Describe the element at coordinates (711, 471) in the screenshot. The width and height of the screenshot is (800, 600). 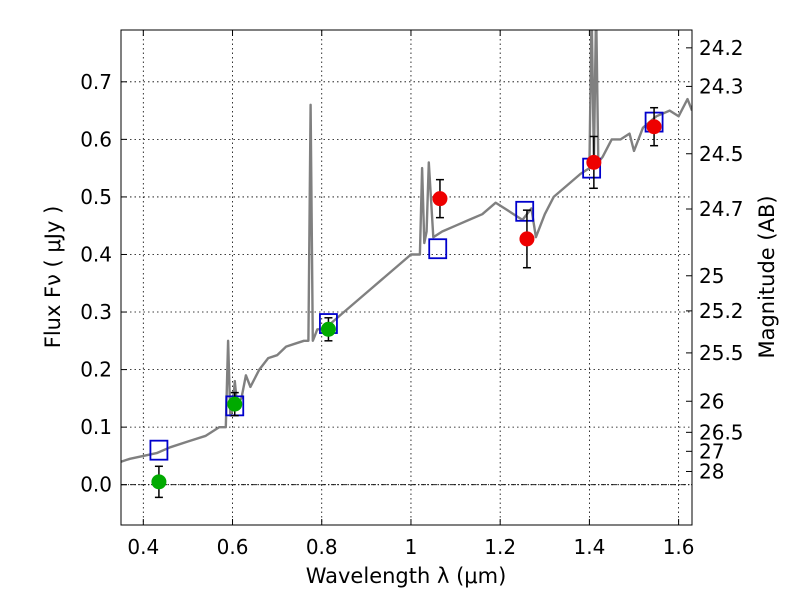
I see `magnitude-tick-label: 28` at that location.